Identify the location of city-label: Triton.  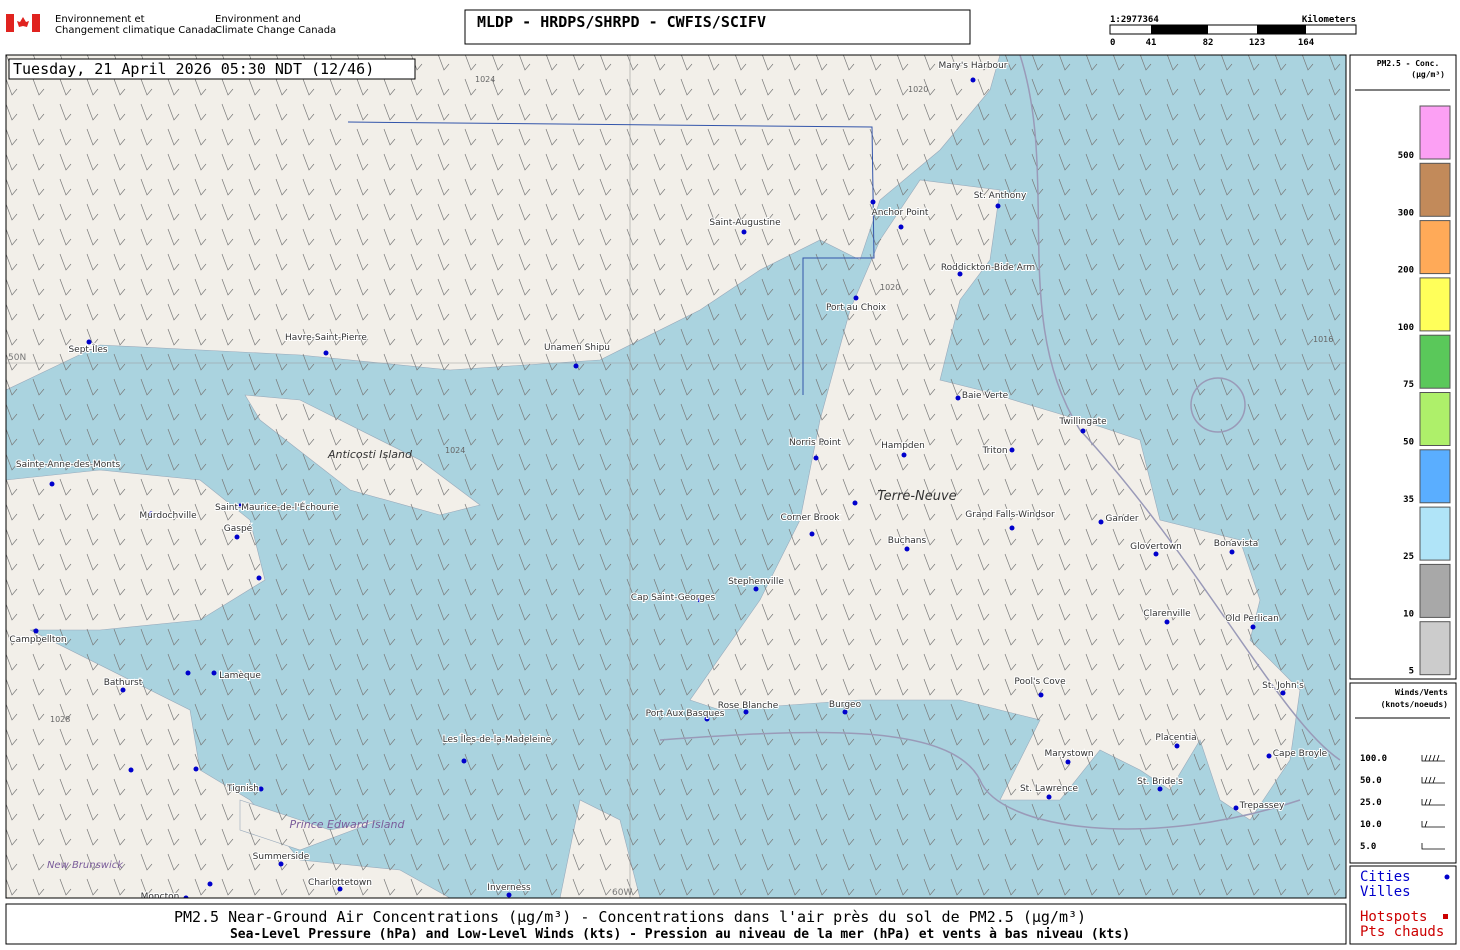
(994, 451).